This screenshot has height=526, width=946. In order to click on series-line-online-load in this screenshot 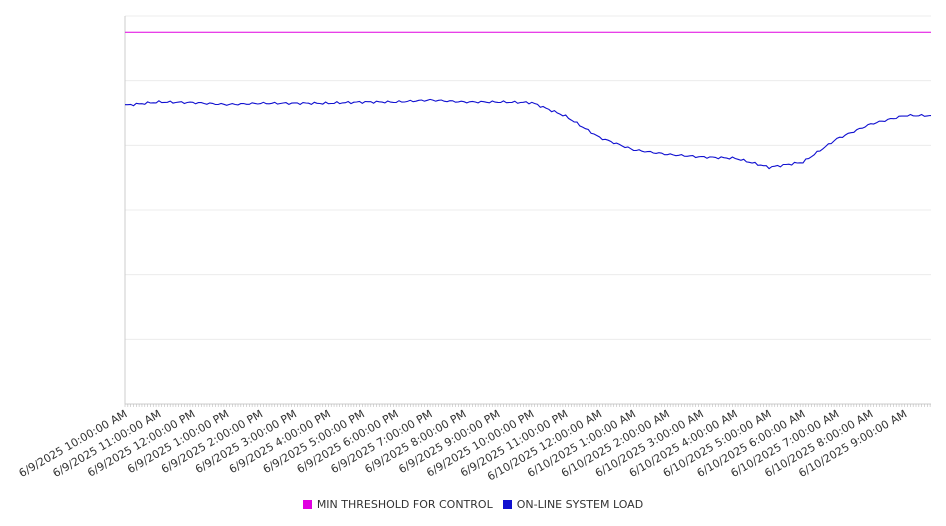, I will do `click(528, 134)`.